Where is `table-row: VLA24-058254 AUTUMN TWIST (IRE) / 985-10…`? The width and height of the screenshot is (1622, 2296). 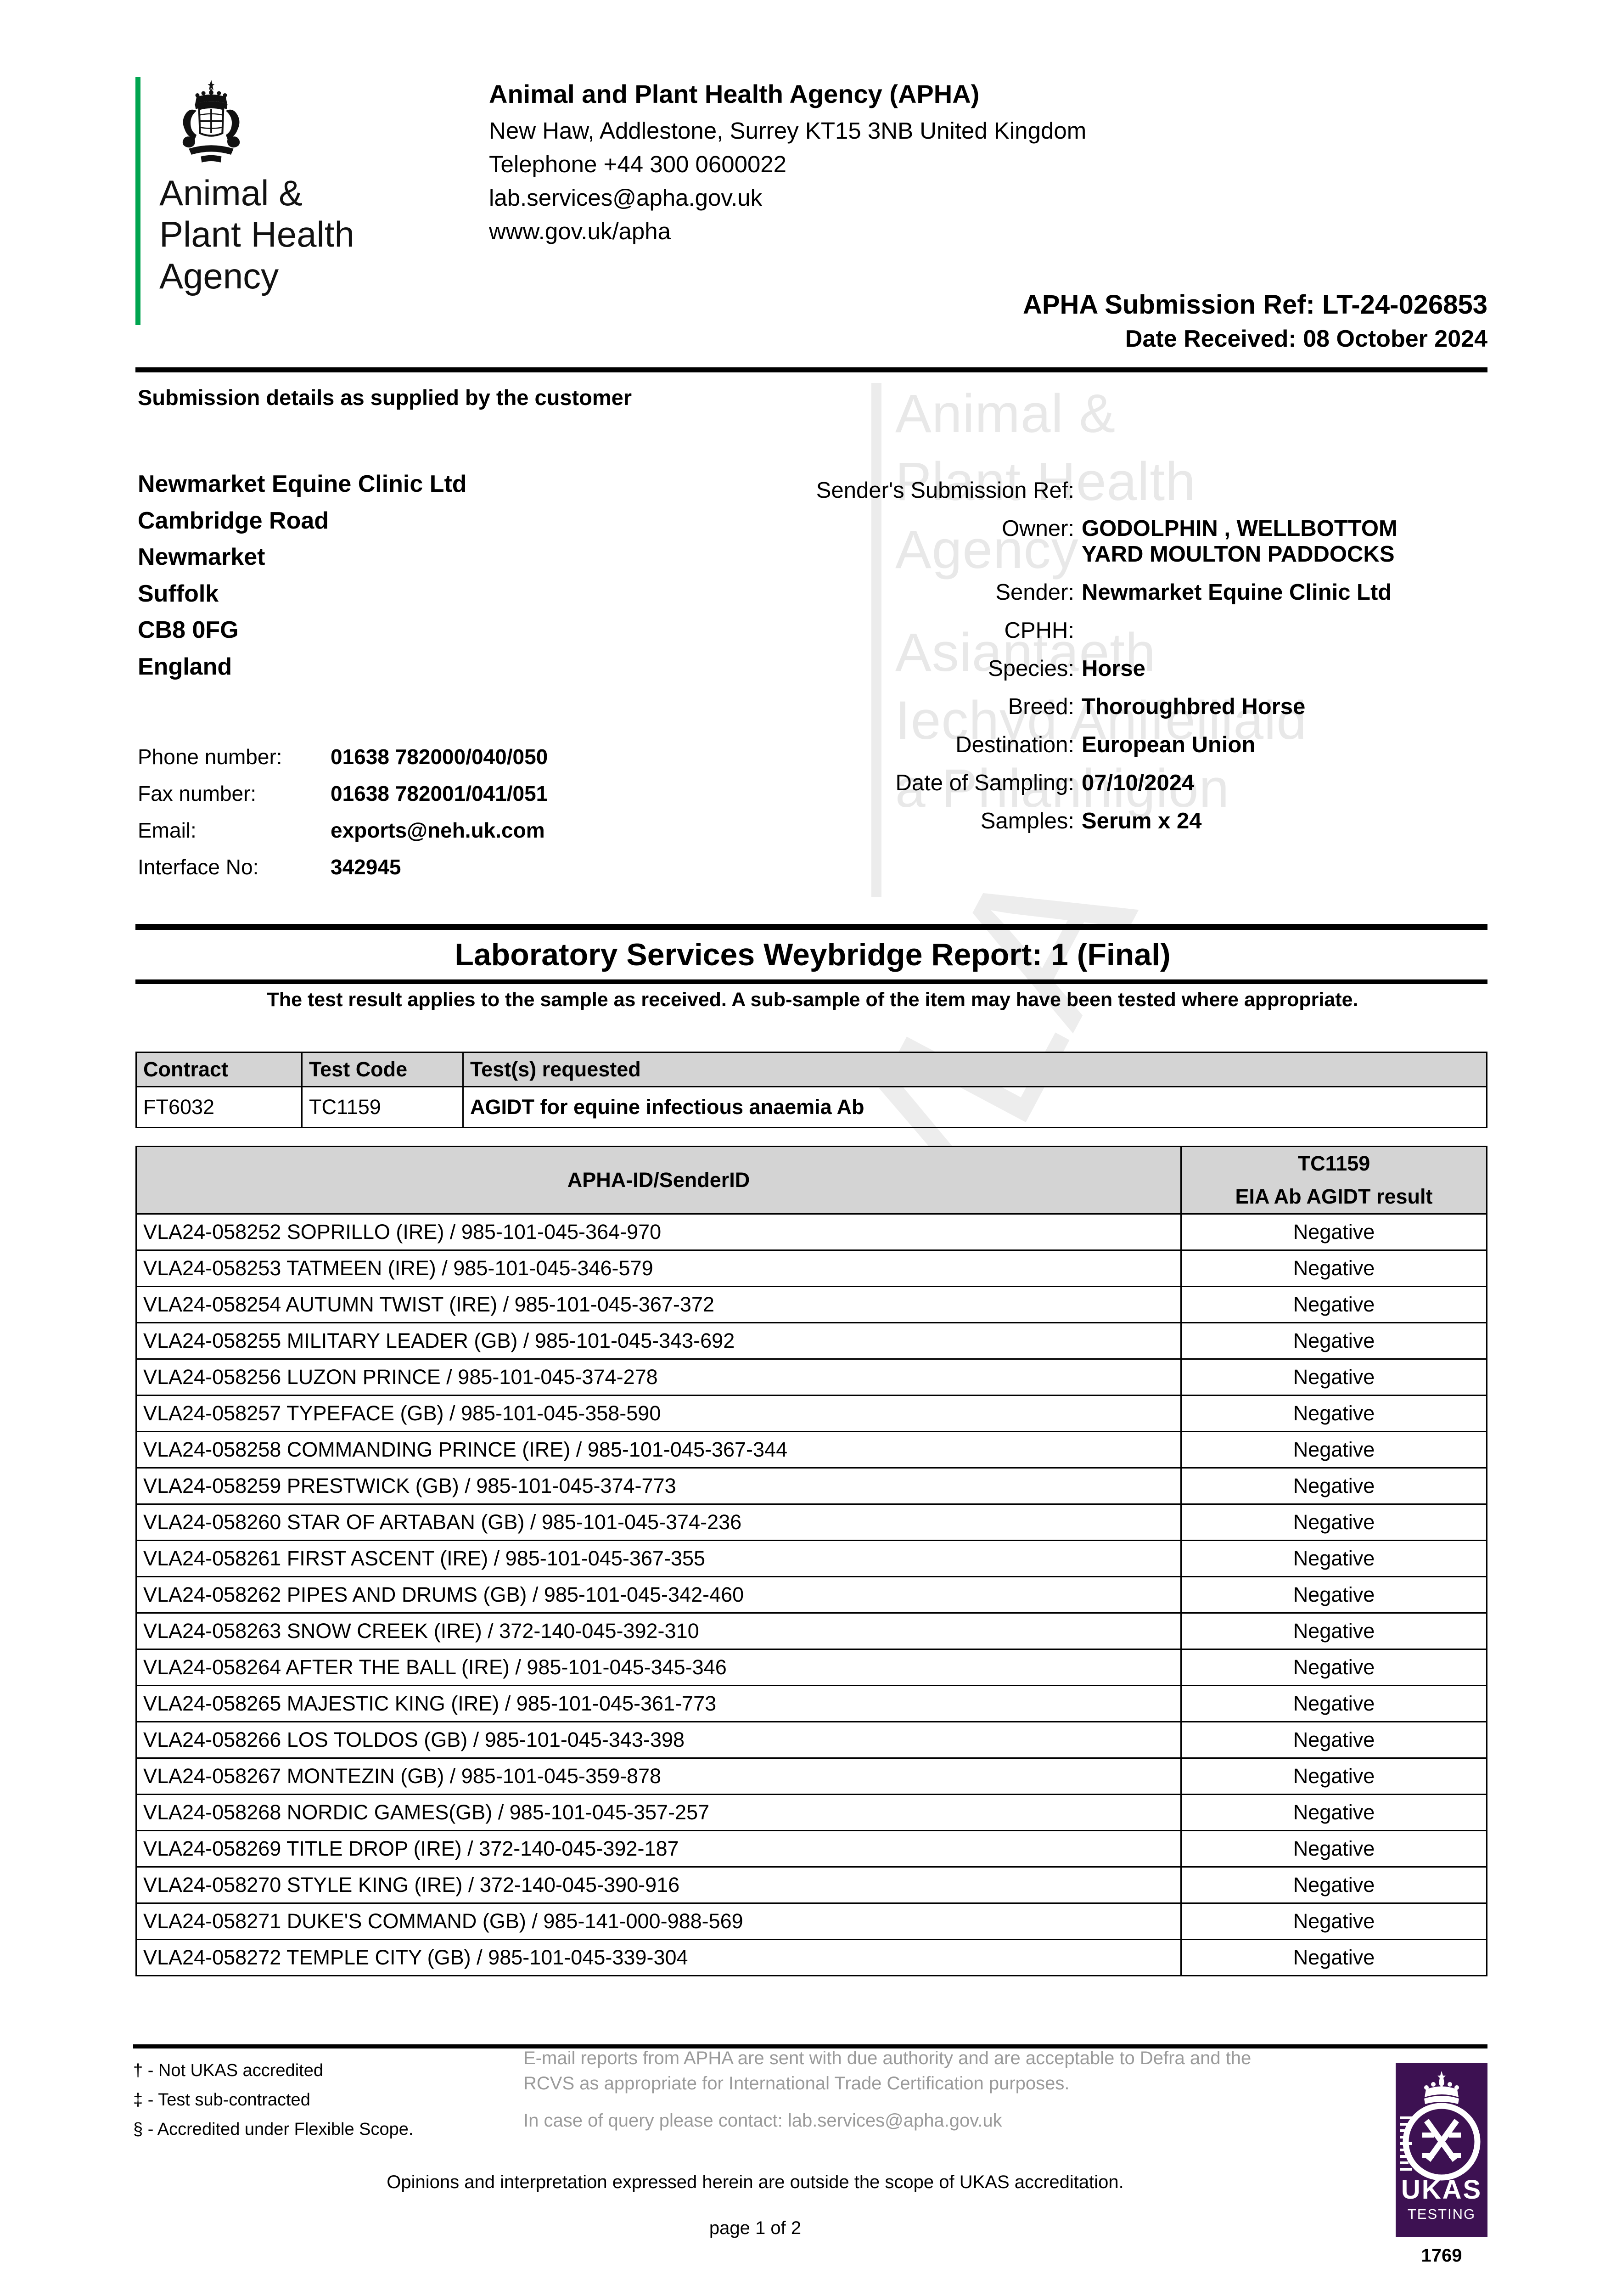
table-row: VLA24-058254 AUTUMN TWIST (IRE) / 985-10… is located at coordinates (811, 1304).